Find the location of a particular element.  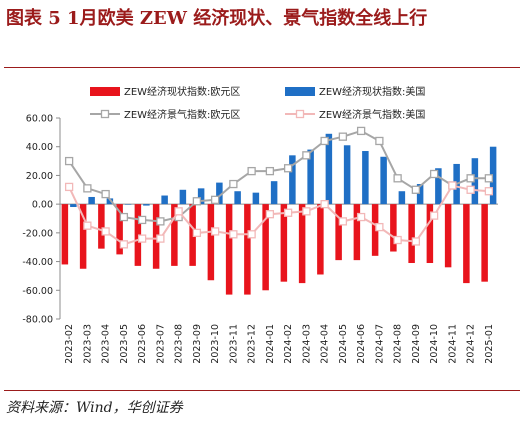

legend-label-eu-sentiment: ZEW经济景气指数:欧元区 is located at coordinates (182, 114).